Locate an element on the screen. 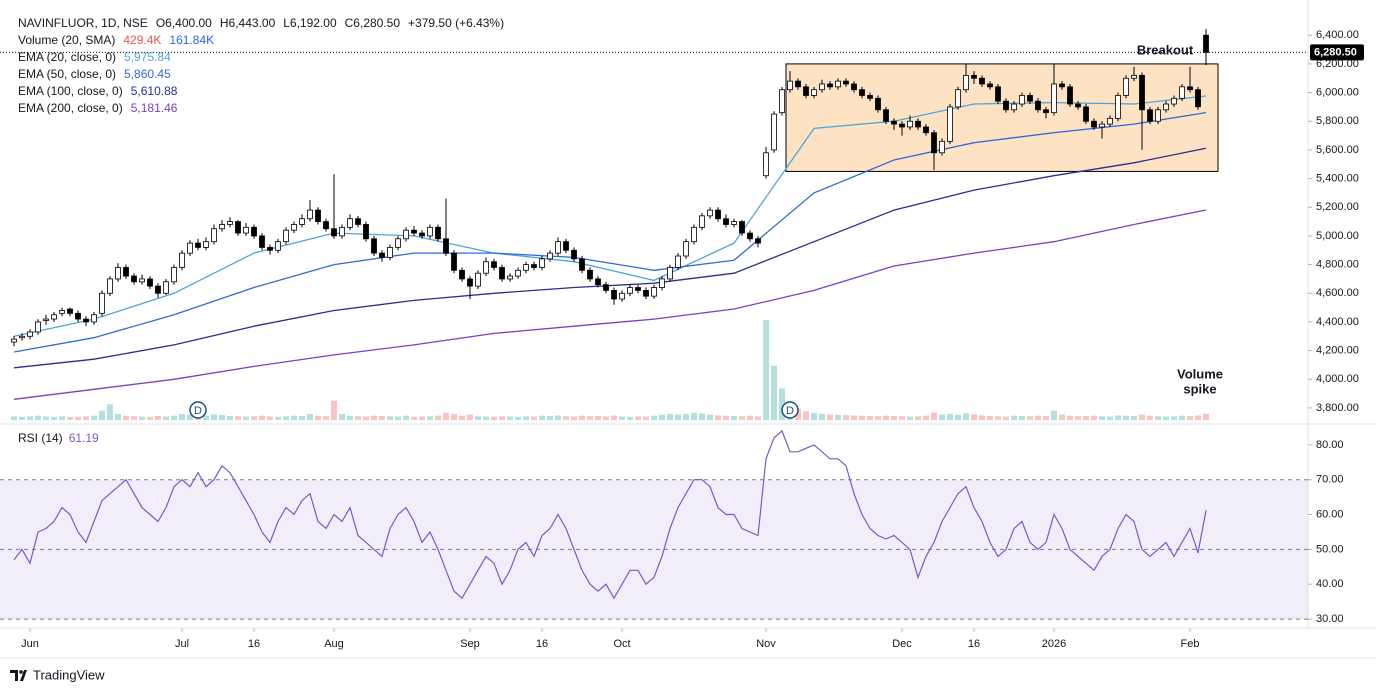 Image resolution: width=1376 pixels, height=693 pixels. y-tick-label: 70.00 is located at coordinates (1330, 480).